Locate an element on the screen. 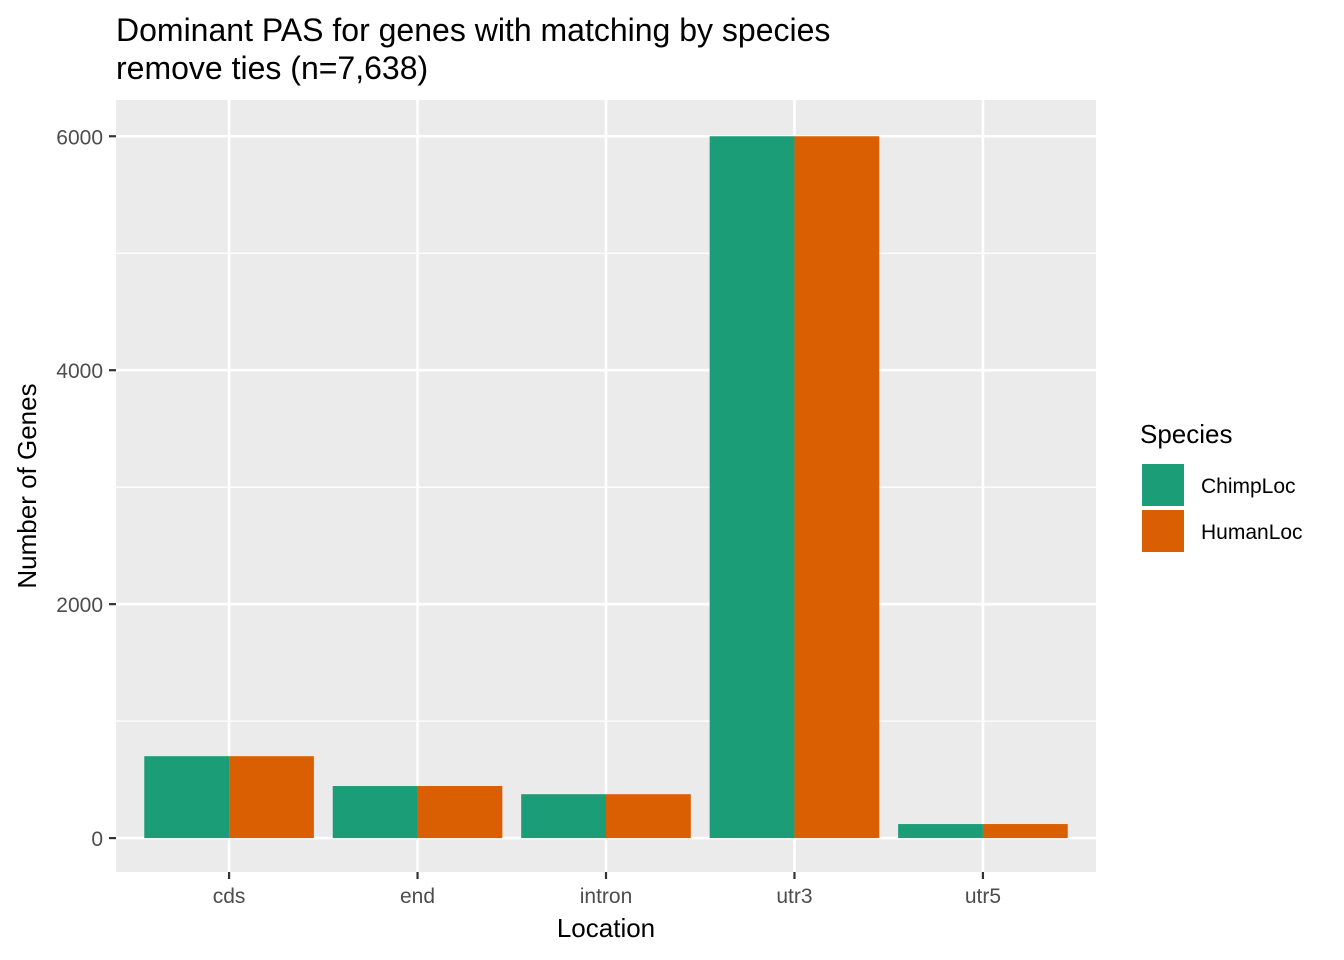 This screenshot has height=960, width=1344. y-tick-label: 6000 is located at coordinates (79, 137).